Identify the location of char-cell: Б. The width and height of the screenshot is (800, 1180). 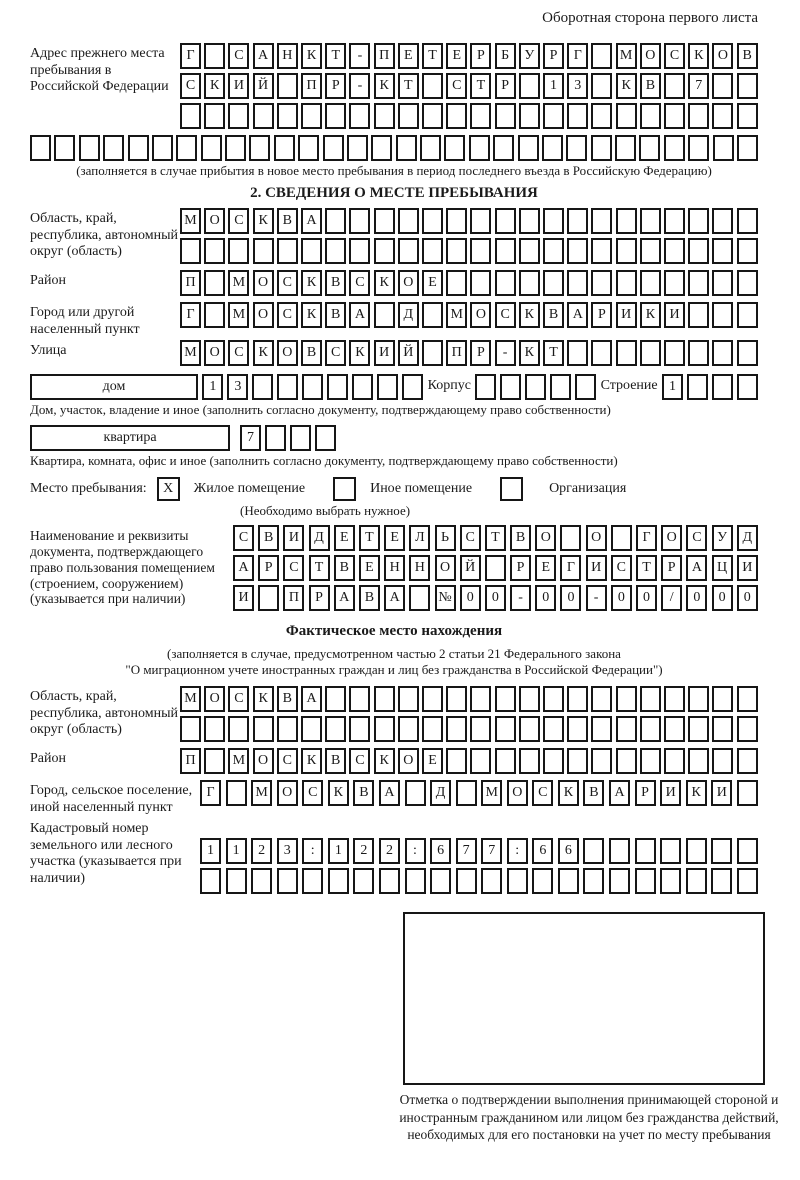
(505, 56).